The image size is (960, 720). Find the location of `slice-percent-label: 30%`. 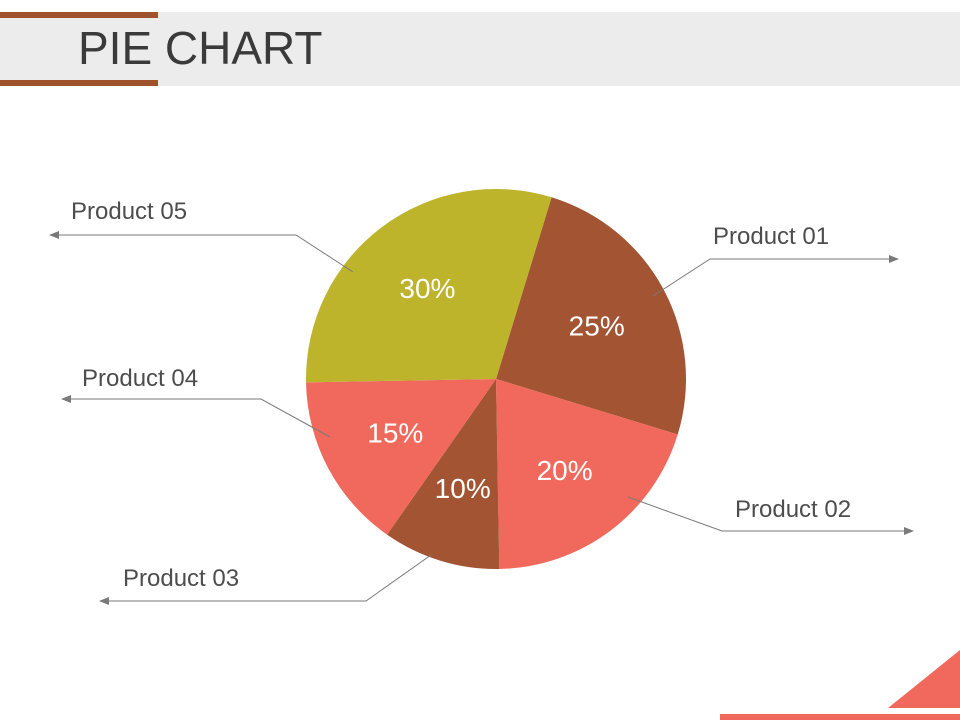

slice-percent-label: 30% is located at coordinates (427, 288).